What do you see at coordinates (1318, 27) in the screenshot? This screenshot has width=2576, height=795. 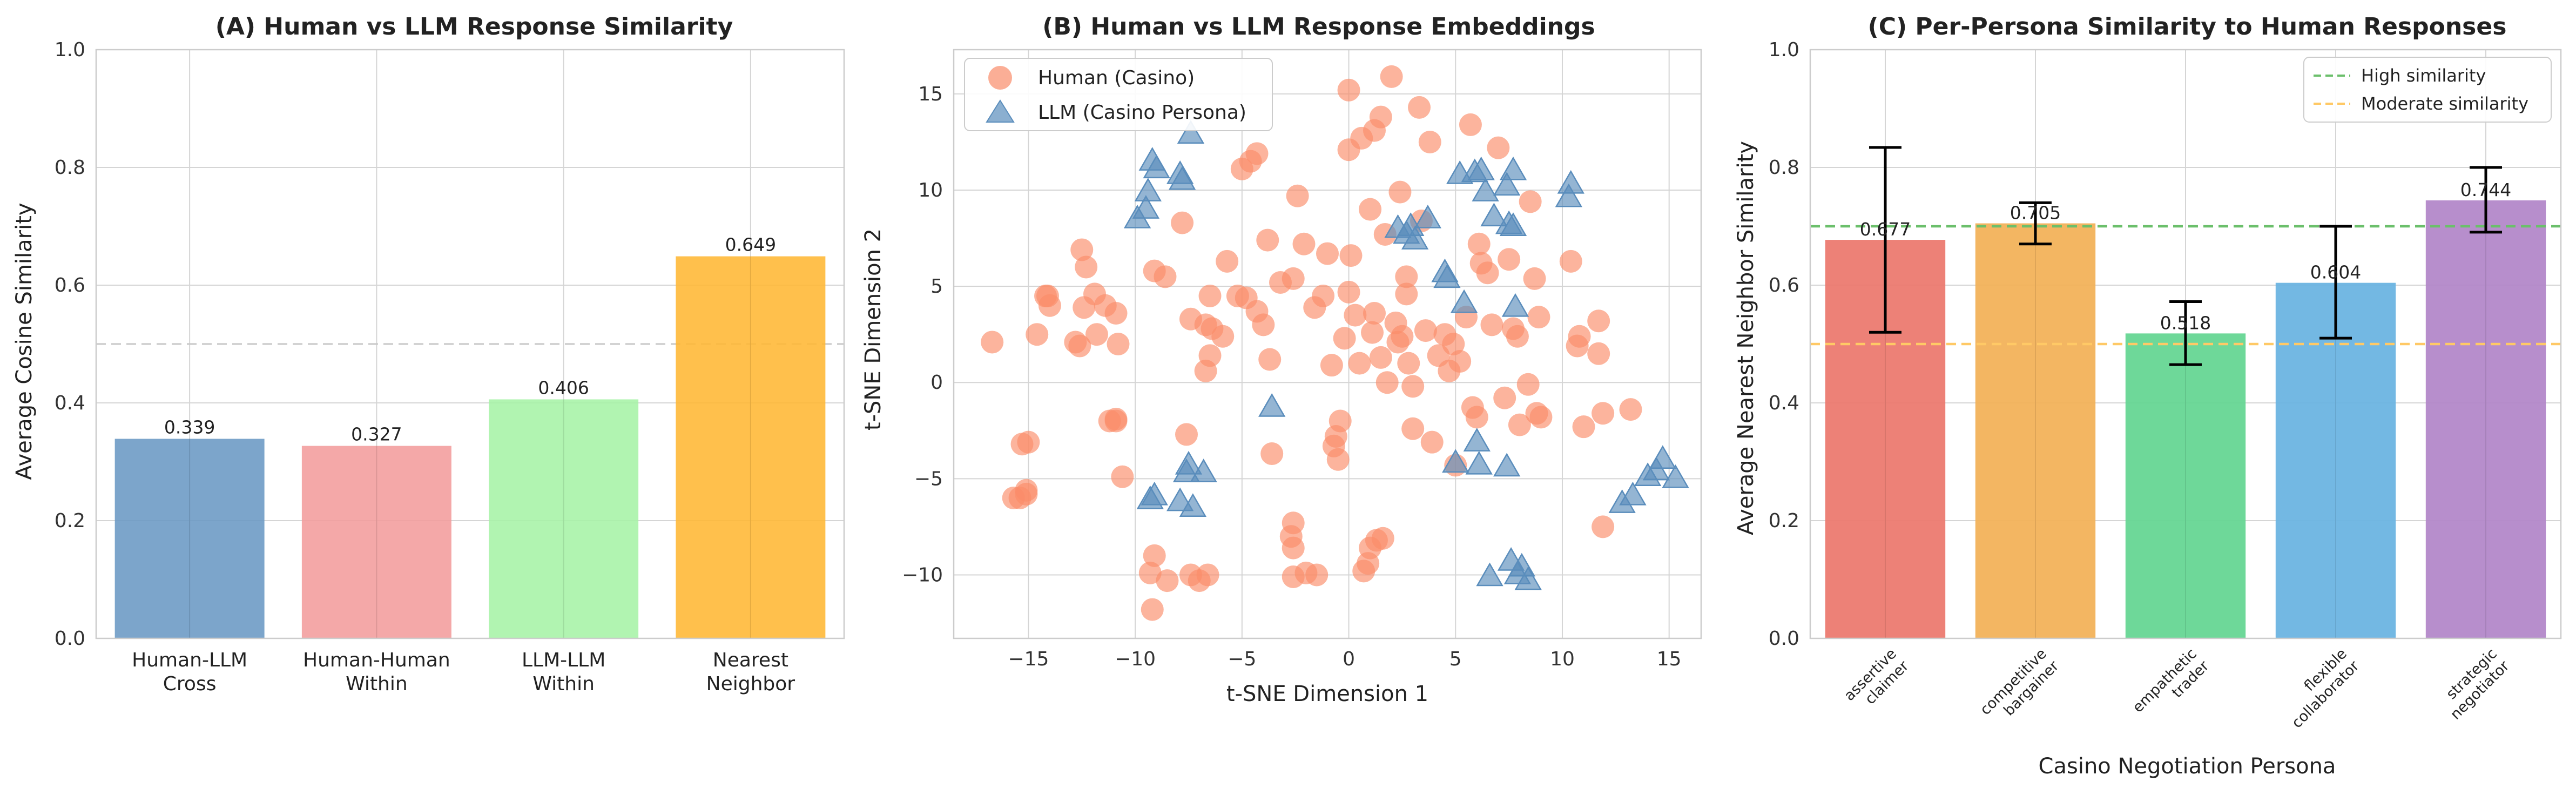 I see `panel-b-title: (B) Human vs LLM Response Embeddings` at bounding box center [1318, 27].